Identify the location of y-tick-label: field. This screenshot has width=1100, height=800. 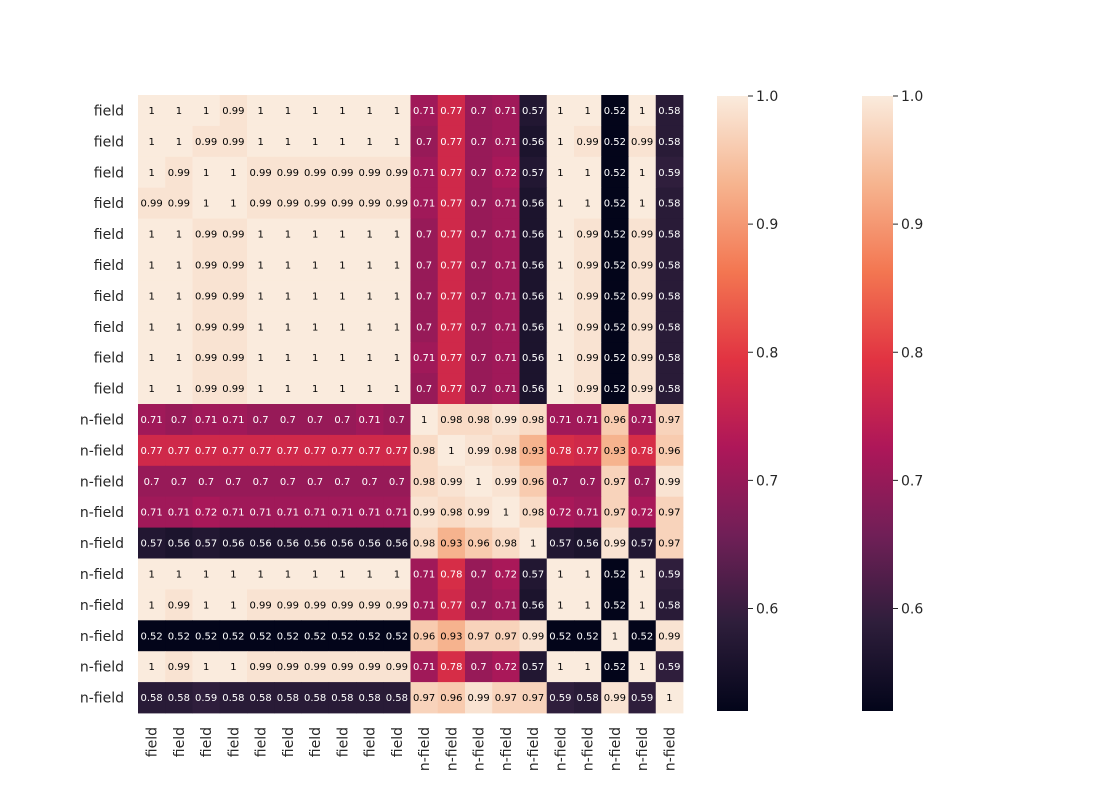
(109, 359).